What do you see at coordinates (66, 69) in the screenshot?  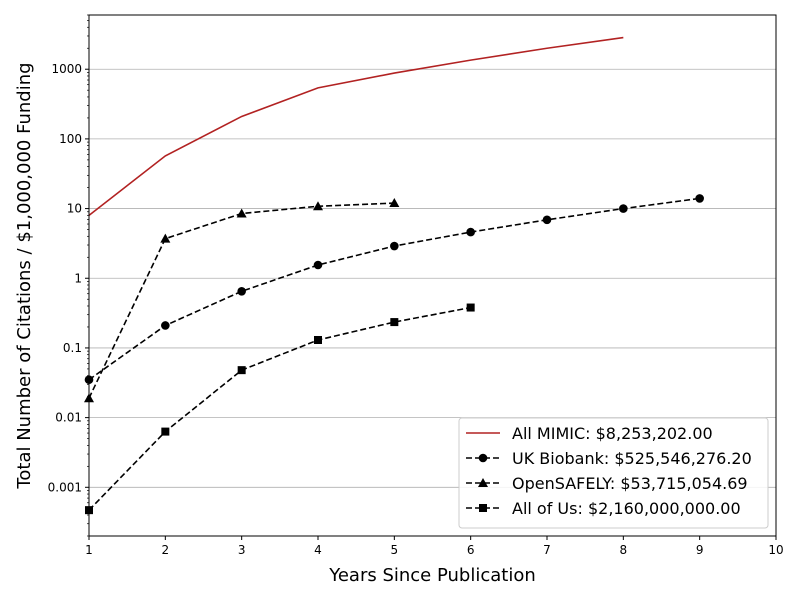 I see `y-tick-label: 1000` at bounding box center [66, 69].